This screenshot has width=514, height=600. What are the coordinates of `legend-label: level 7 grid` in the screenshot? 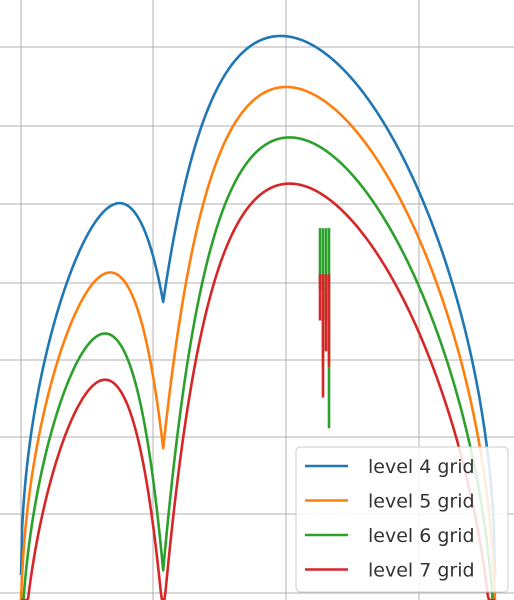 It's located at (421, 571).